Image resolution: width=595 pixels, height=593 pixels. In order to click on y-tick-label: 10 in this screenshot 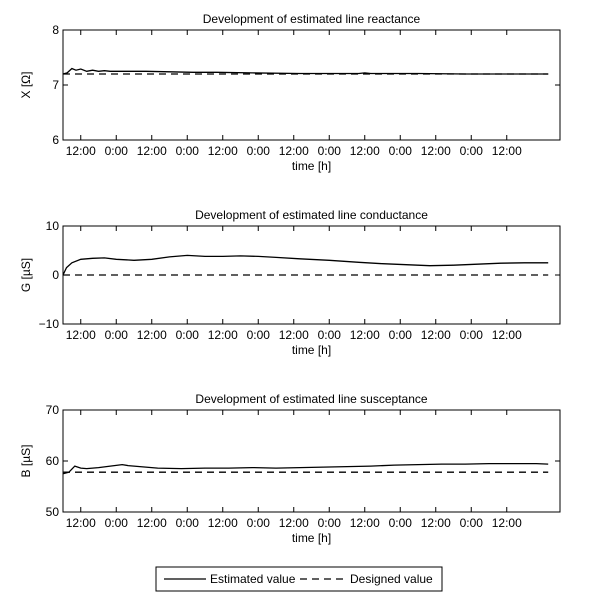, I will do `click(53, 226)`.